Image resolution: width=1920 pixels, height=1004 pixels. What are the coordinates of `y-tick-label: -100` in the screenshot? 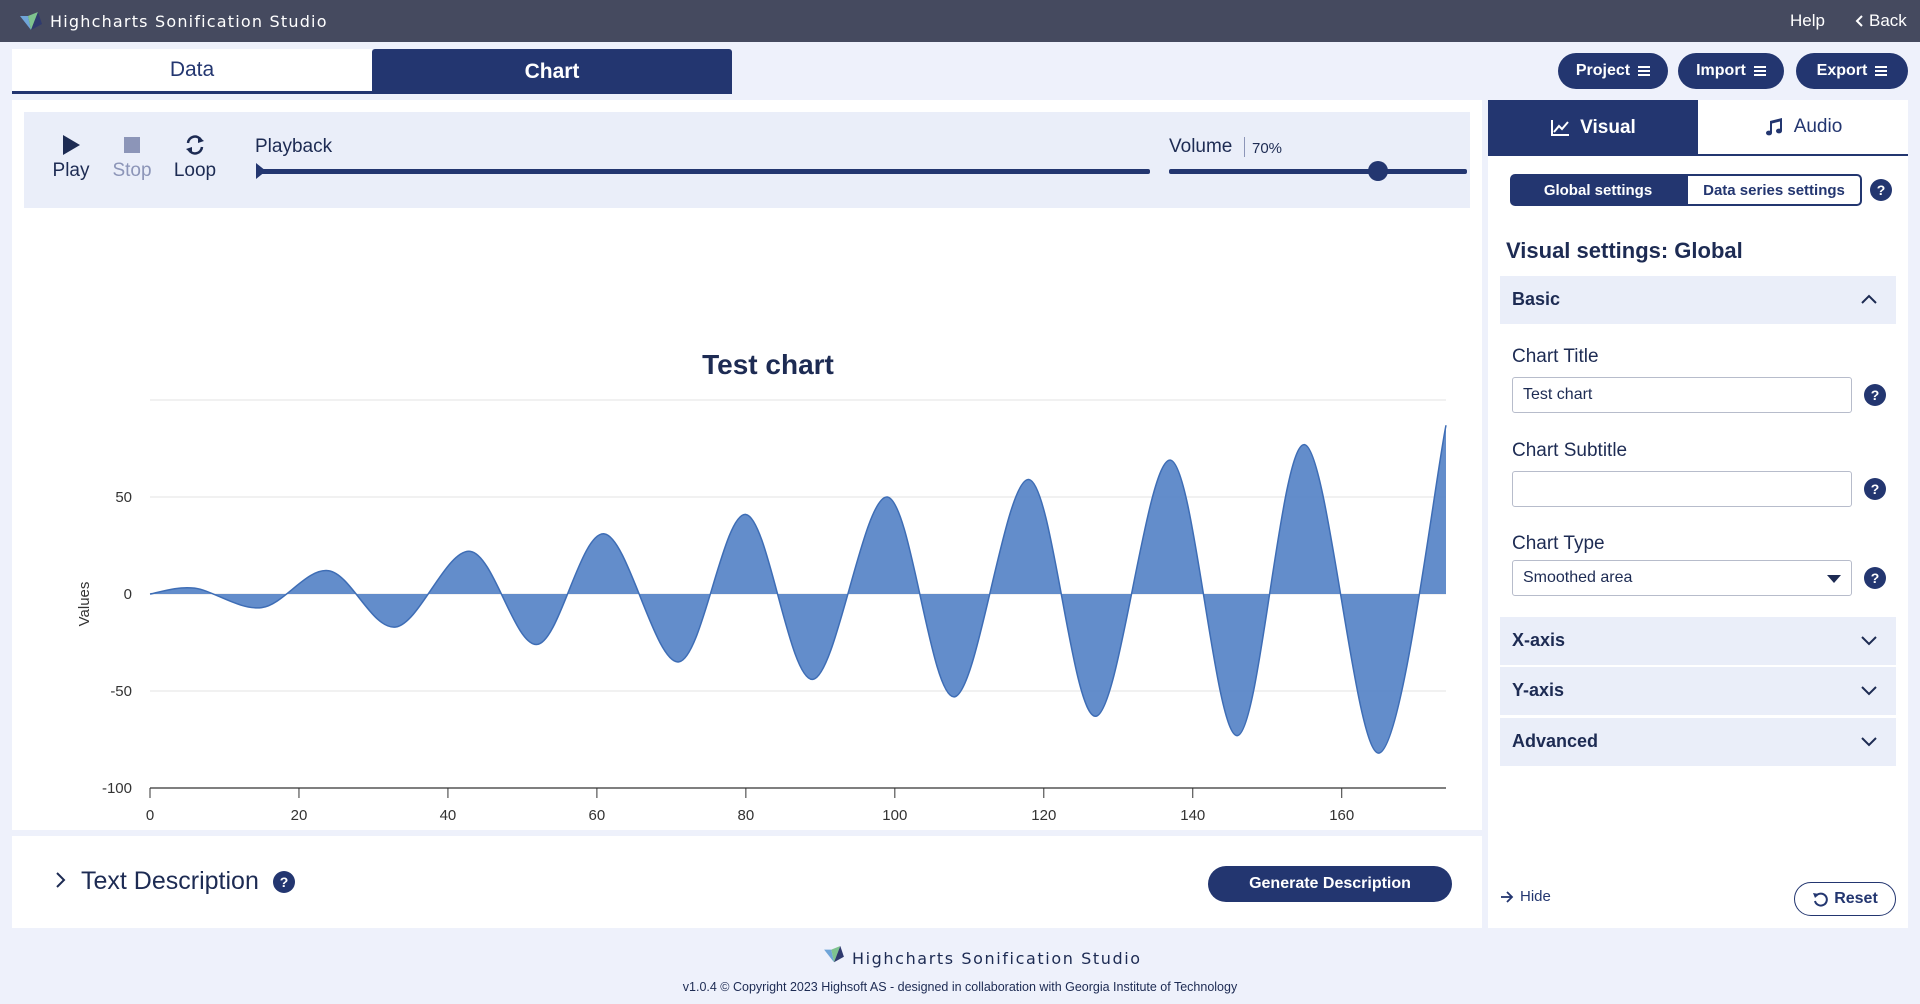 It's located at (117, 788).